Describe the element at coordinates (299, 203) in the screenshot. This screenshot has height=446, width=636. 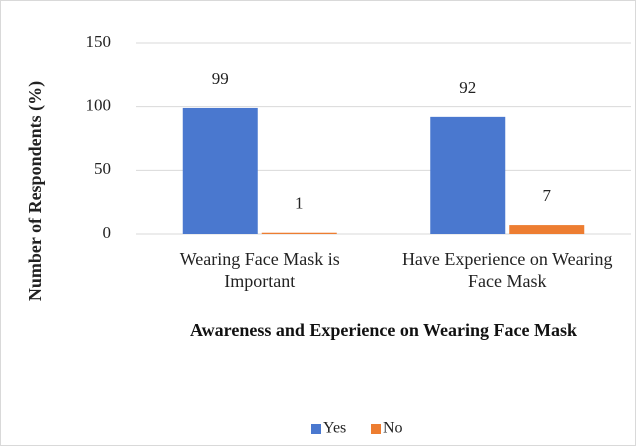
I see `data-label: 1` at that location.